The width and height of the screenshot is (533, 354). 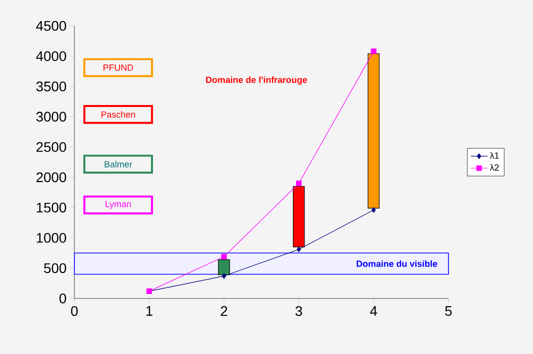 What do you see at coordinates (51, 237) in the screenshot?
I see `y-tick-label: 1000` at bounding box center [51, 237].